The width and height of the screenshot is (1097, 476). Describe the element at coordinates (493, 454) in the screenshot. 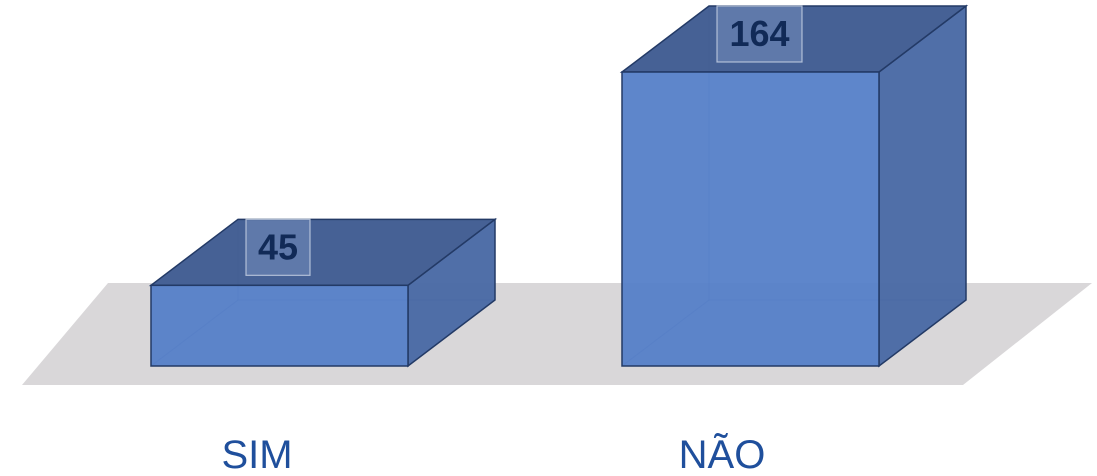

I see `category-axis: SIM NÃO` at that location.